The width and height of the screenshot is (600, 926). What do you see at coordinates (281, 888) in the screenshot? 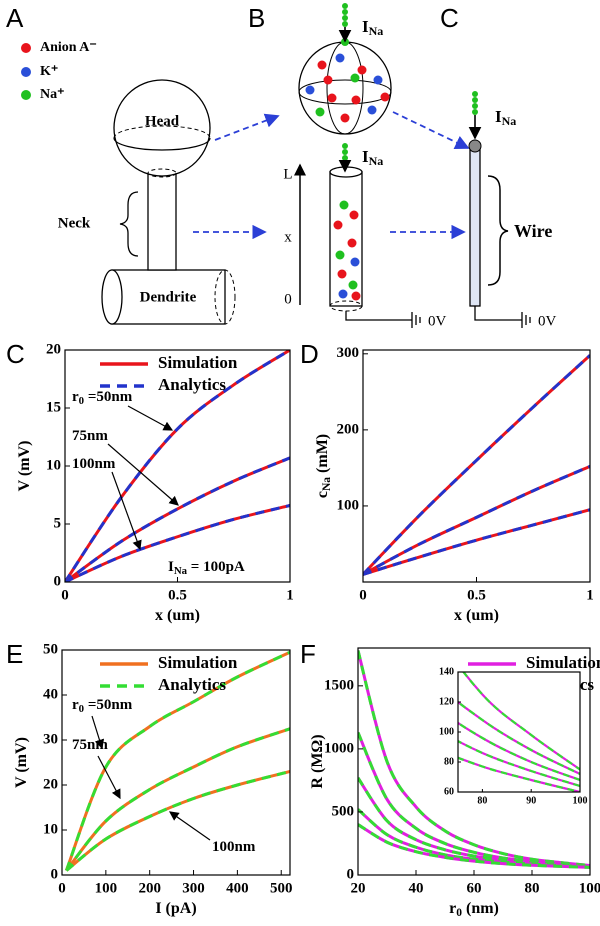
I see `x-tick-label: 500` at bounding box center [281, 888].